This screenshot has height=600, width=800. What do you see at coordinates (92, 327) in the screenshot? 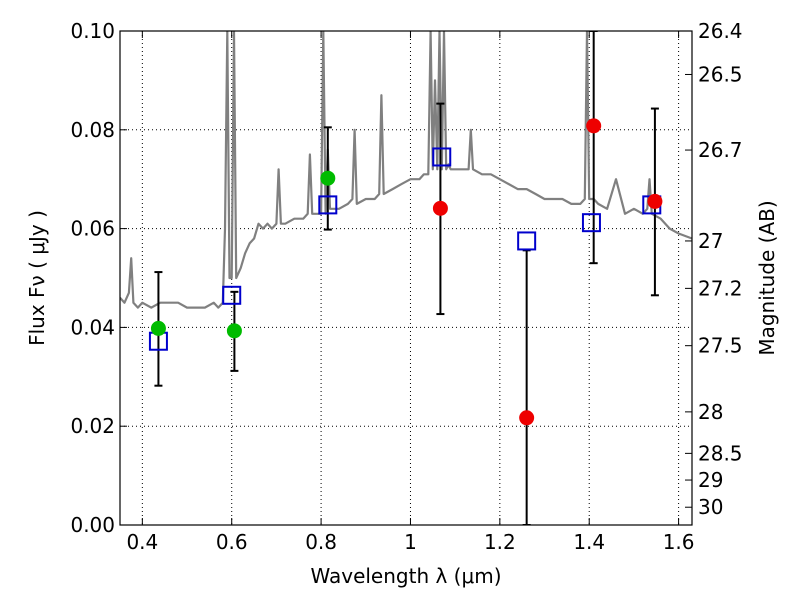
I see `y-tick-label: 0.04` at bounding box center [92, 327].